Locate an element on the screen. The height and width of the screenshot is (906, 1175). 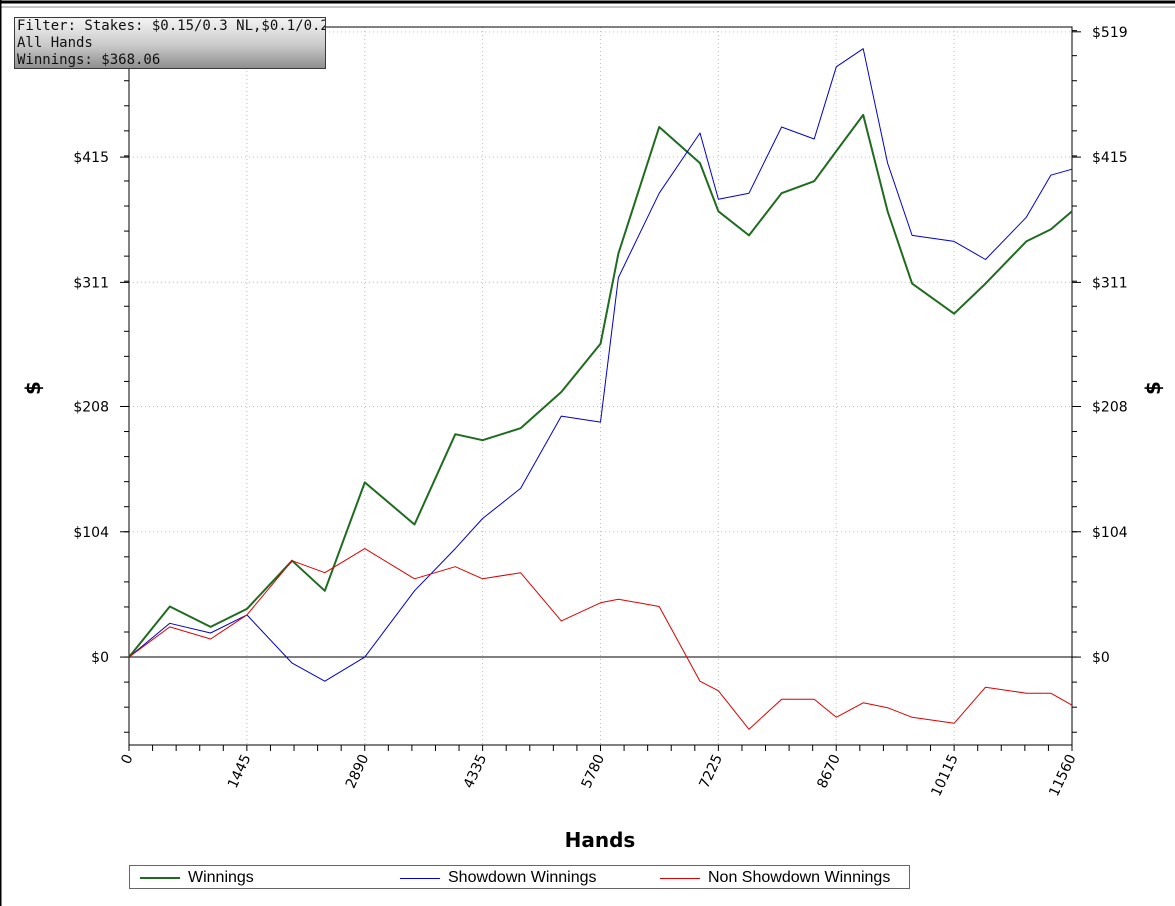
y-tick-label-right: $415 is located at coordinates (1110, 158).